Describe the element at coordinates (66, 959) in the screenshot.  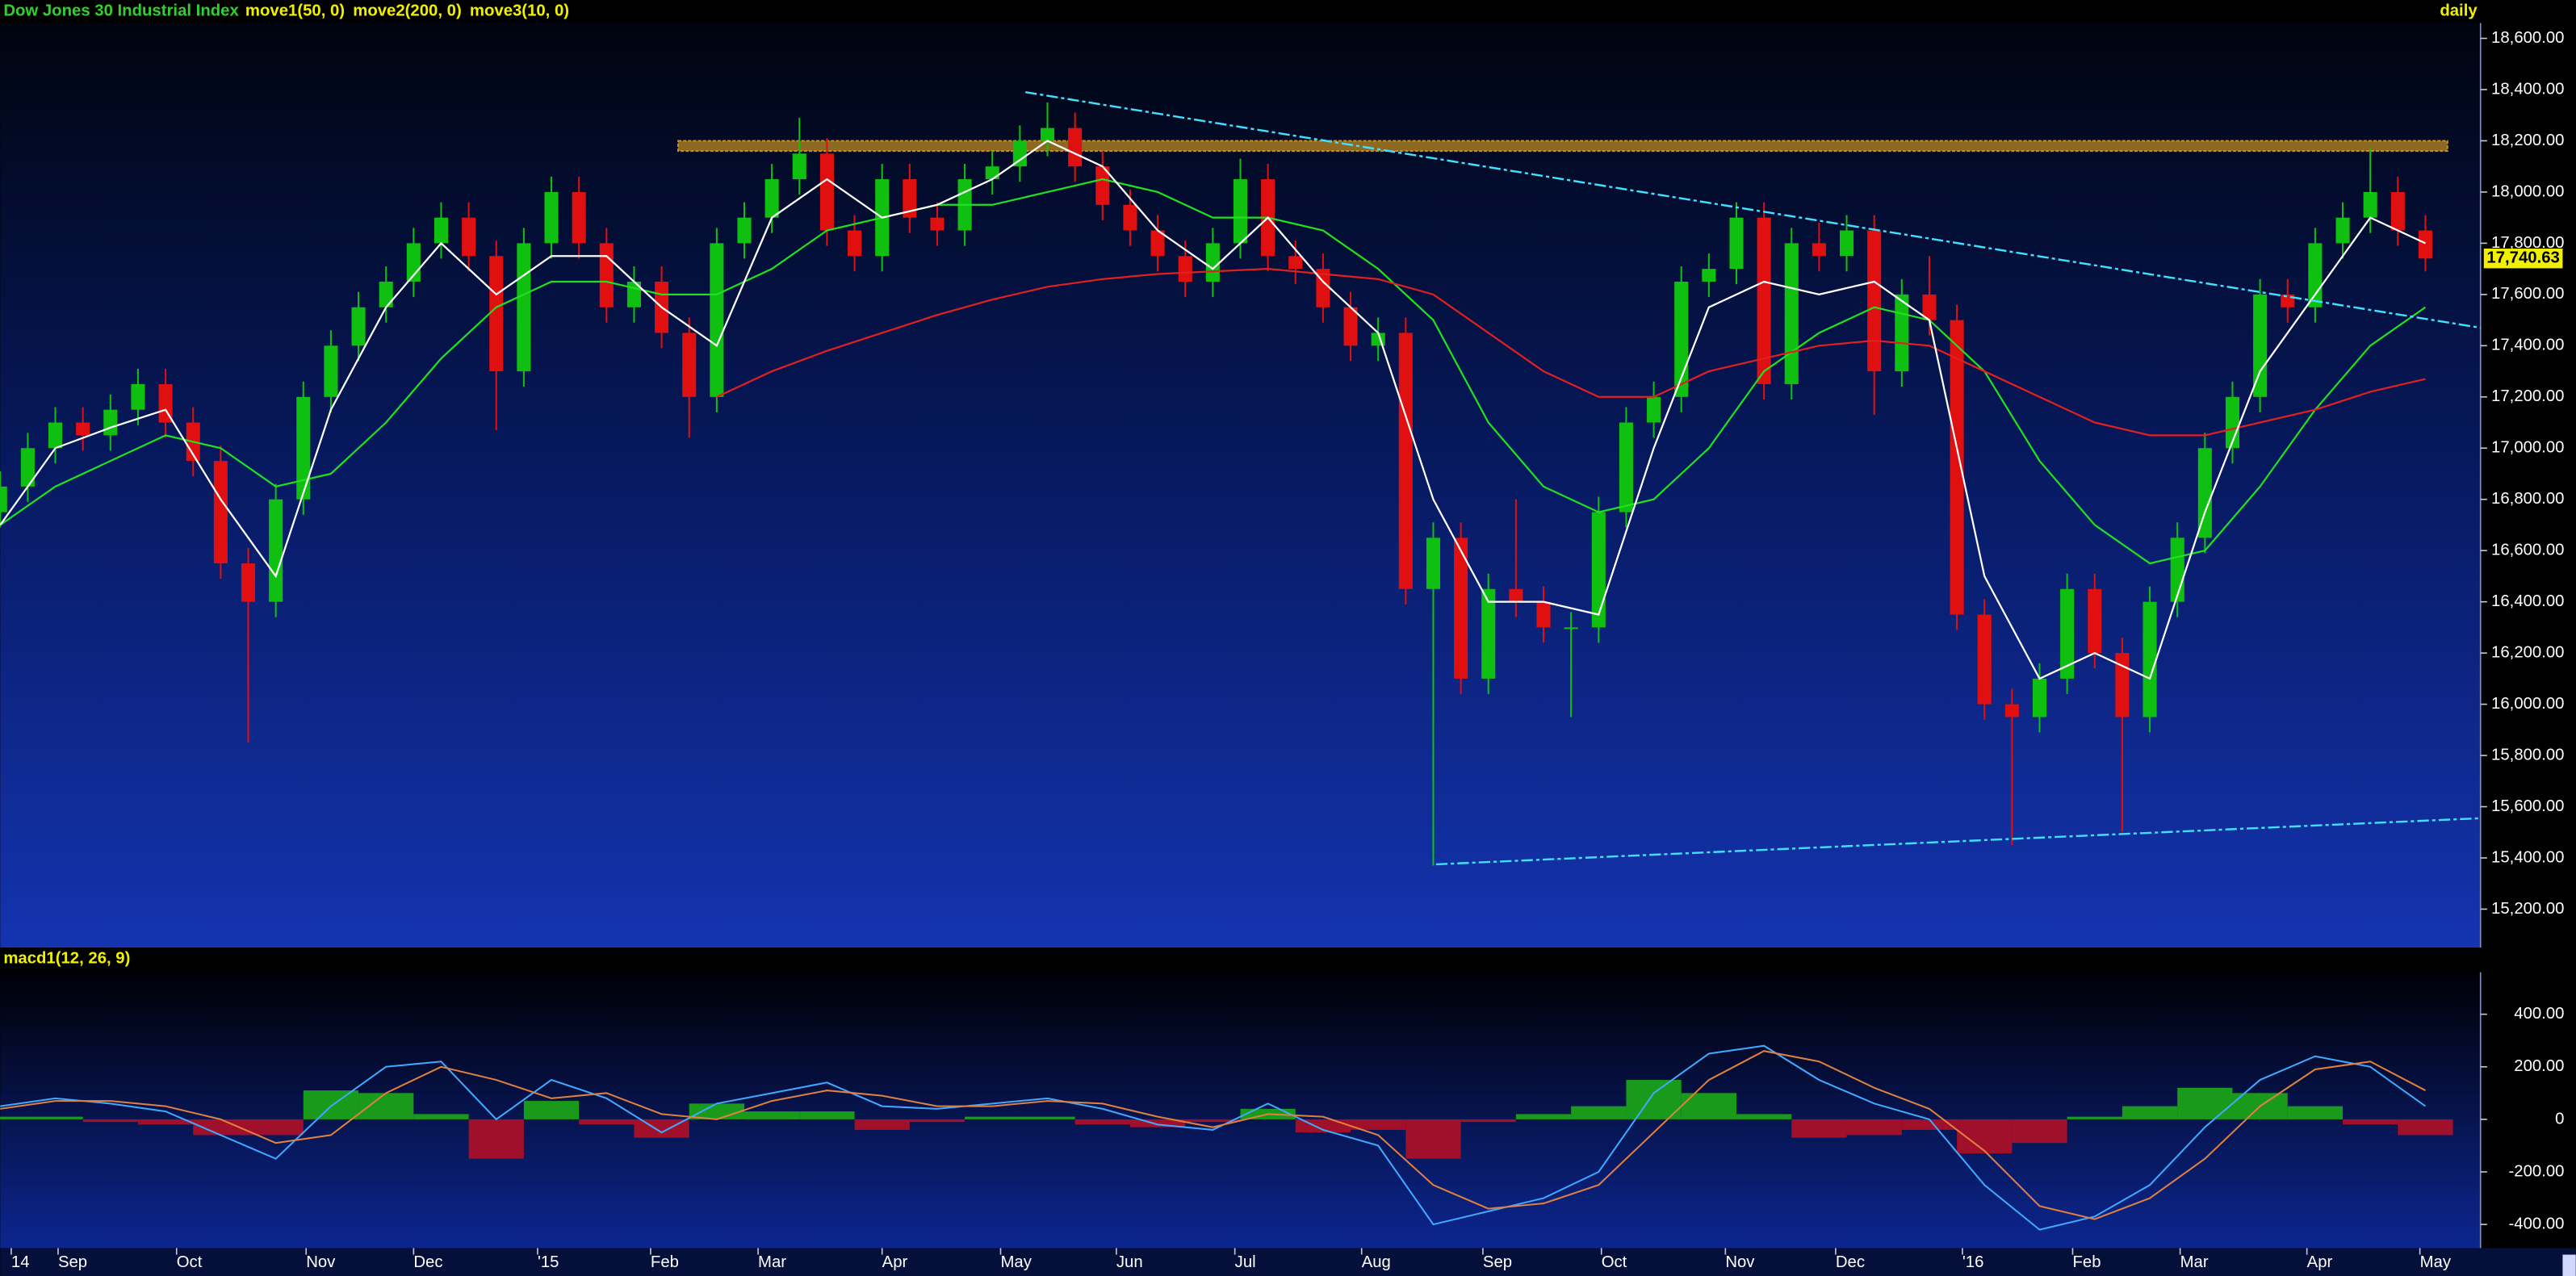
I see `macd-title: macd1(12, 26, 9)` at that location.